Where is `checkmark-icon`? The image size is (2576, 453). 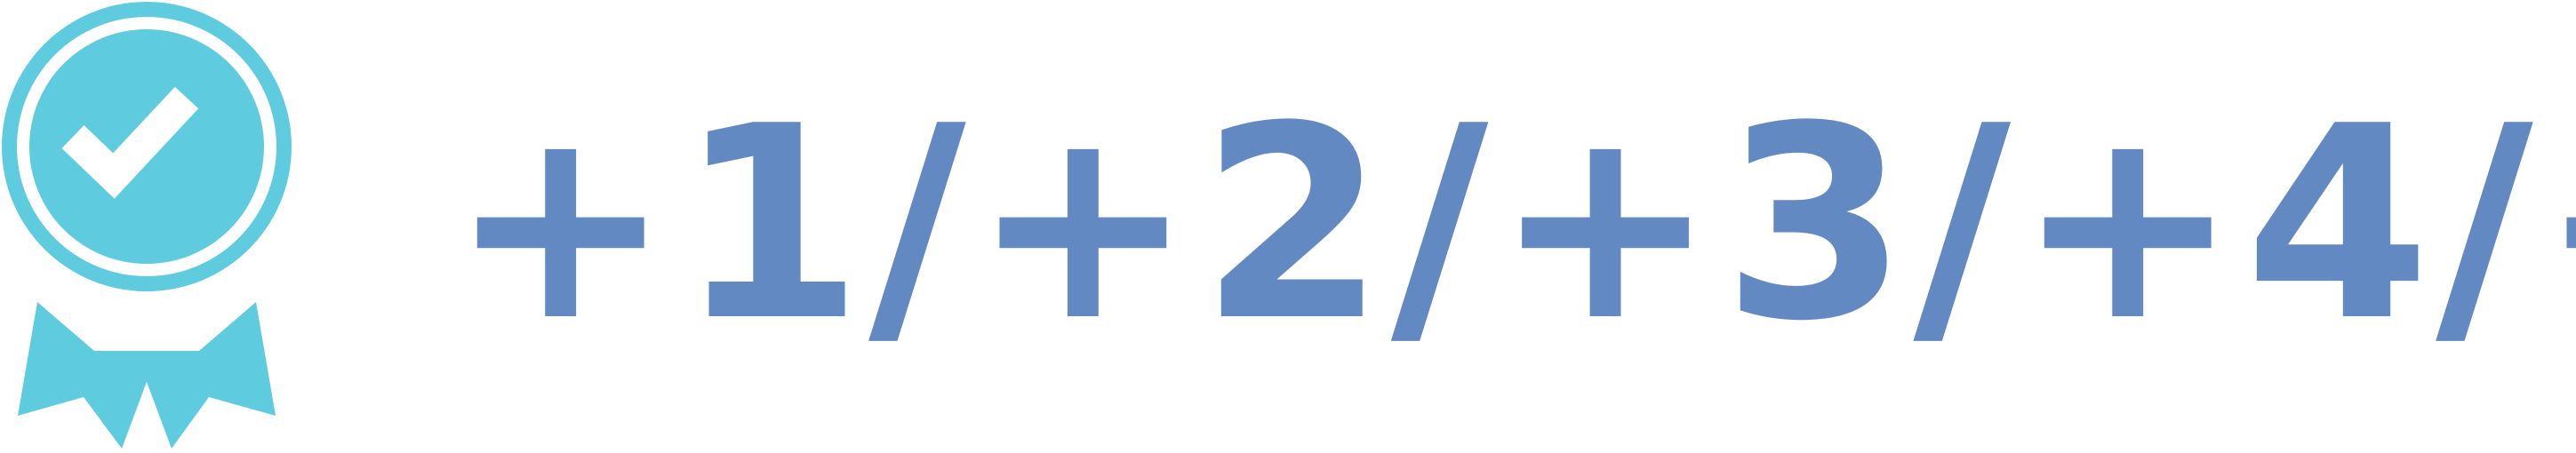
checkmark-icon is located at coordinates (130, 142).